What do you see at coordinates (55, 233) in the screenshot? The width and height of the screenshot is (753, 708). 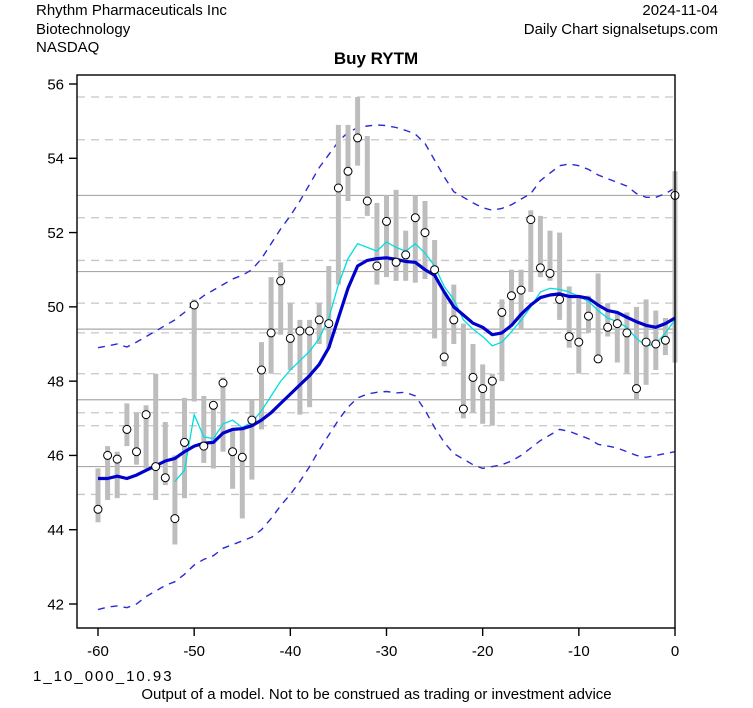 I see `y-axis-label: 52` at bounding box center [55, 233].